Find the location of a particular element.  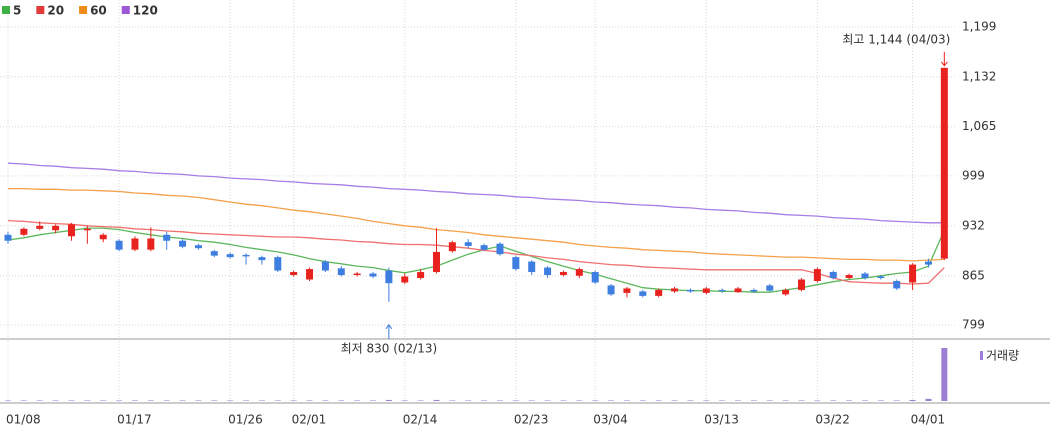

y-tick-label: 865 is located at coordinates (973, 275).